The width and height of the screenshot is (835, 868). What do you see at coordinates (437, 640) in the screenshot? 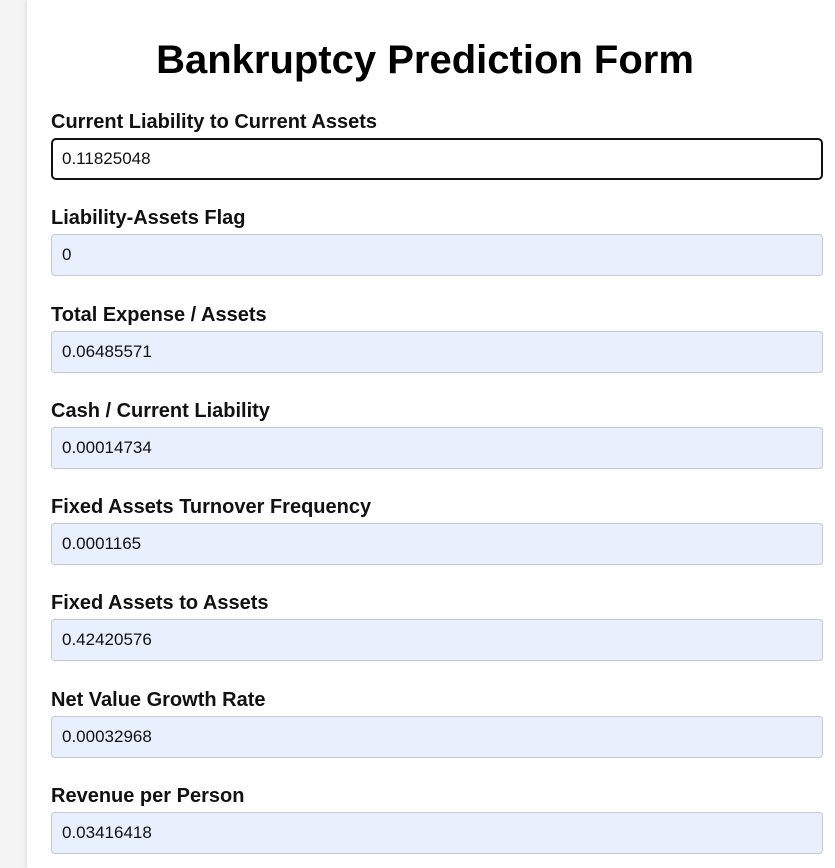
I see `fixed-assets-to-assets-input` at bounding box center [437, 640].